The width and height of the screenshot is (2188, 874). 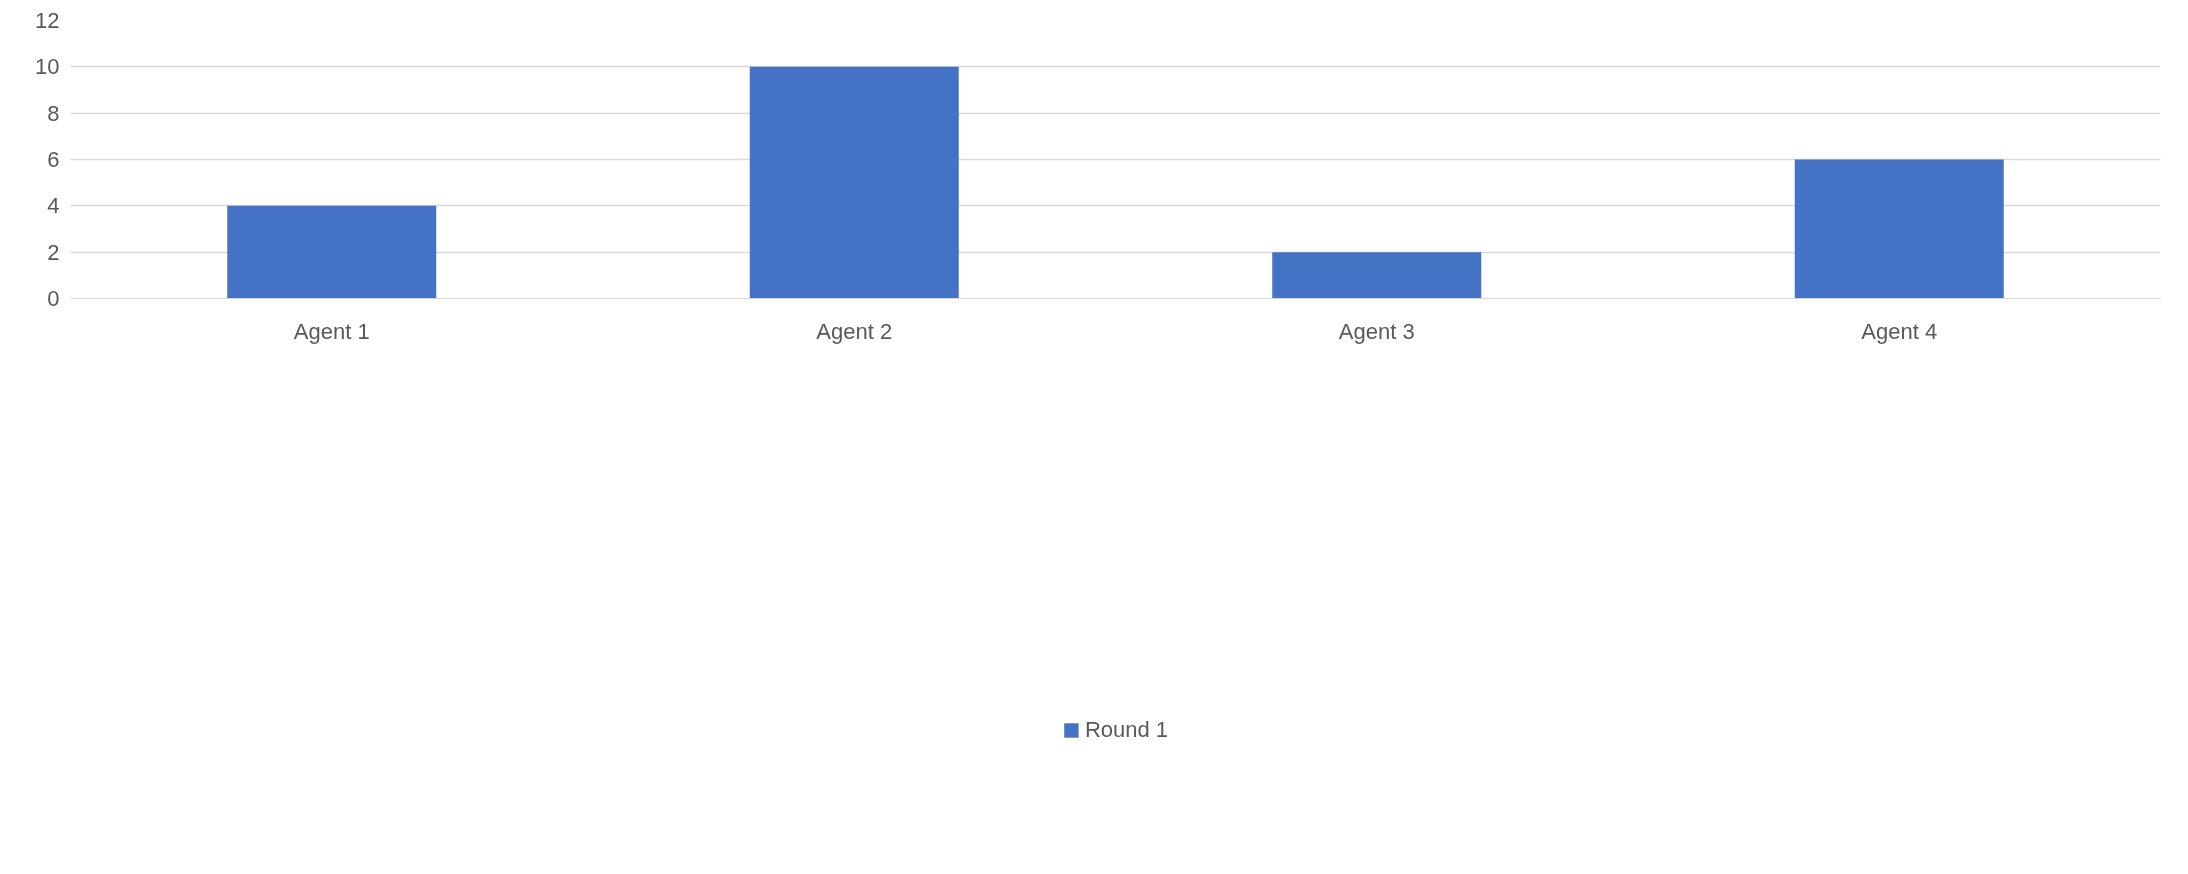 What do you see at coordinates (1899, 331) in the screenshot?
I see `x-tick-label: Agent 4` at bounding box center [1899, 331].